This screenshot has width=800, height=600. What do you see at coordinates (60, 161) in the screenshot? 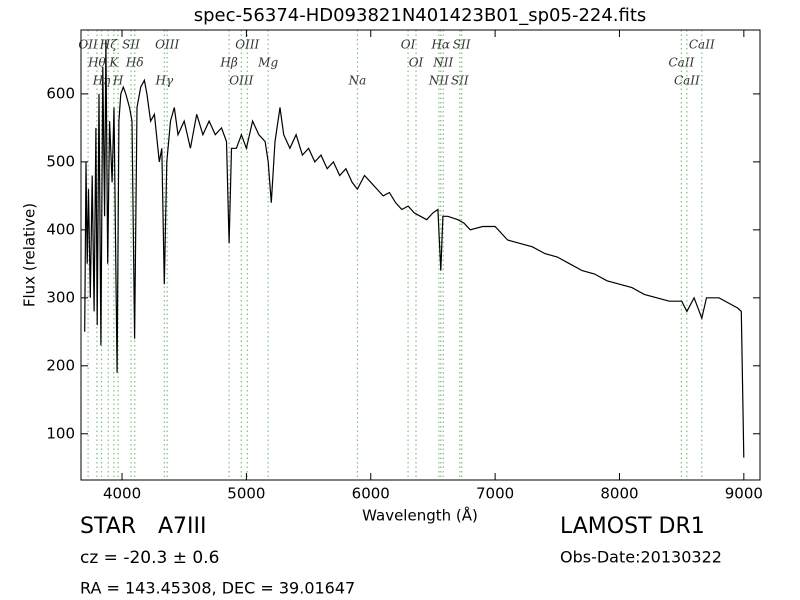
I see `y-tick-label: 500` at bounding box center [60, 161].